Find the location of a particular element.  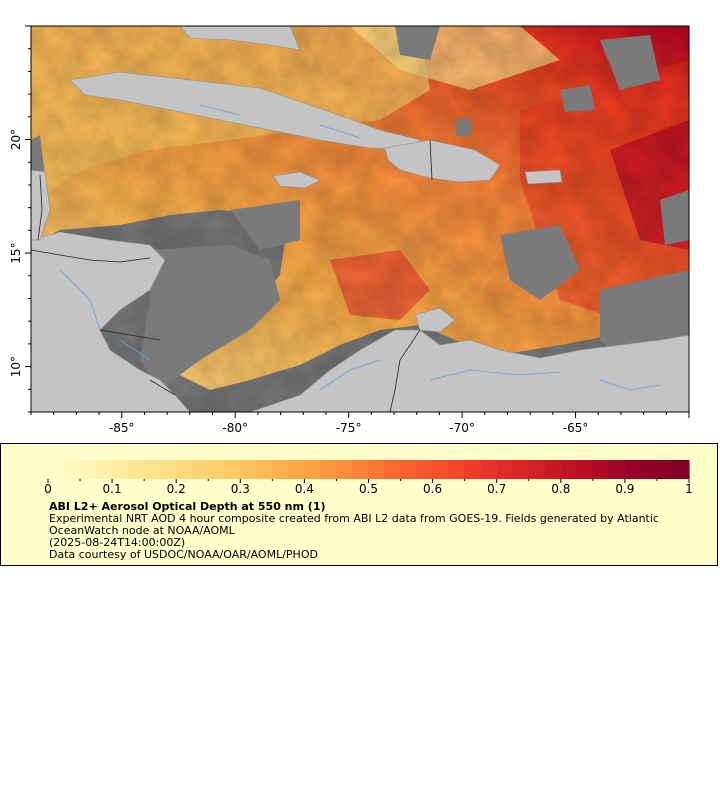

colorbar-tick-label: 0.7 is located at coordinates (496, 489).